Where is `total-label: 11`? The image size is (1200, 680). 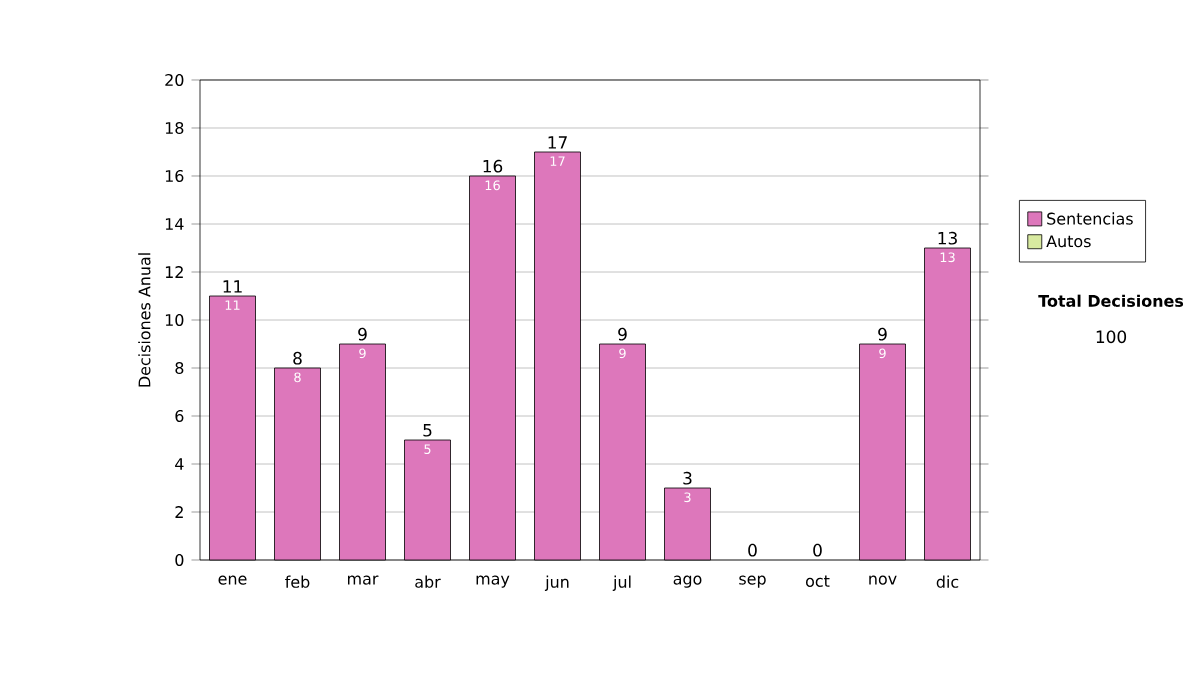
total-label: 11 is located at coordinates (232, 286).